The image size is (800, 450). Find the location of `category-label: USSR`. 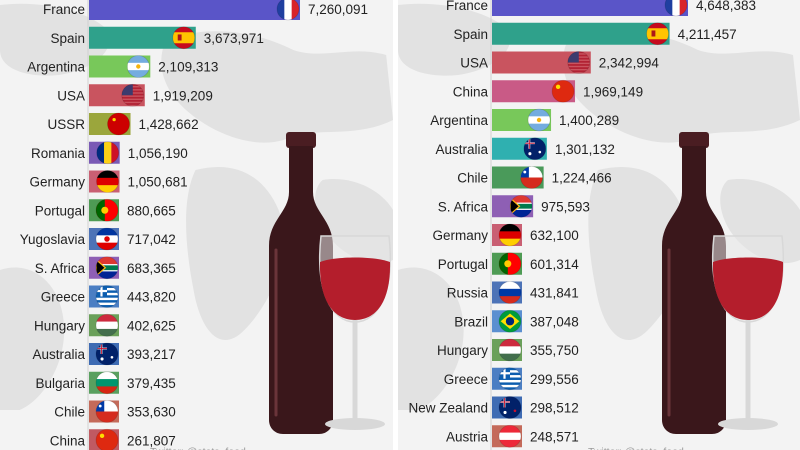

category-label: USSR is located at coordinates (66, 124).